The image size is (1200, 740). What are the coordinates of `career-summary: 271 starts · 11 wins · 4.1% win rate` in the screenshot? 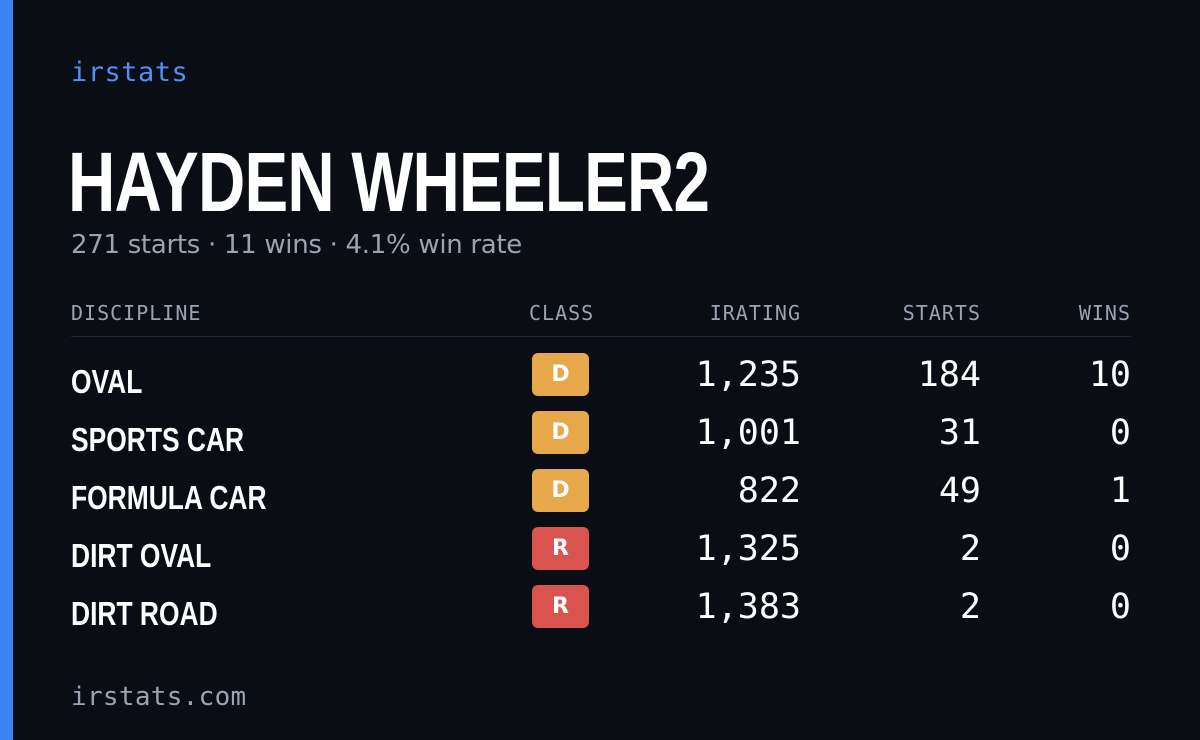 It's located at (297, 245).